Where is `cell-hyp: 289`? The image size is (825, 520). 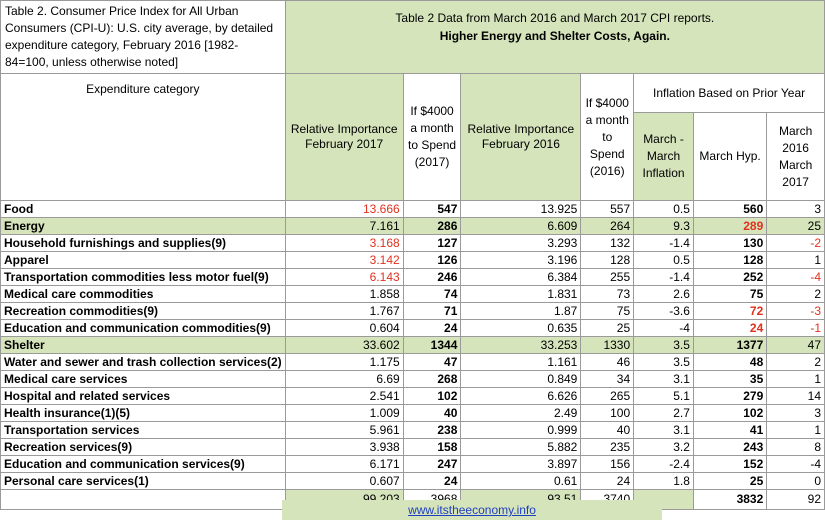
cell-hyp: 289 is located at coordinates (730, 226).